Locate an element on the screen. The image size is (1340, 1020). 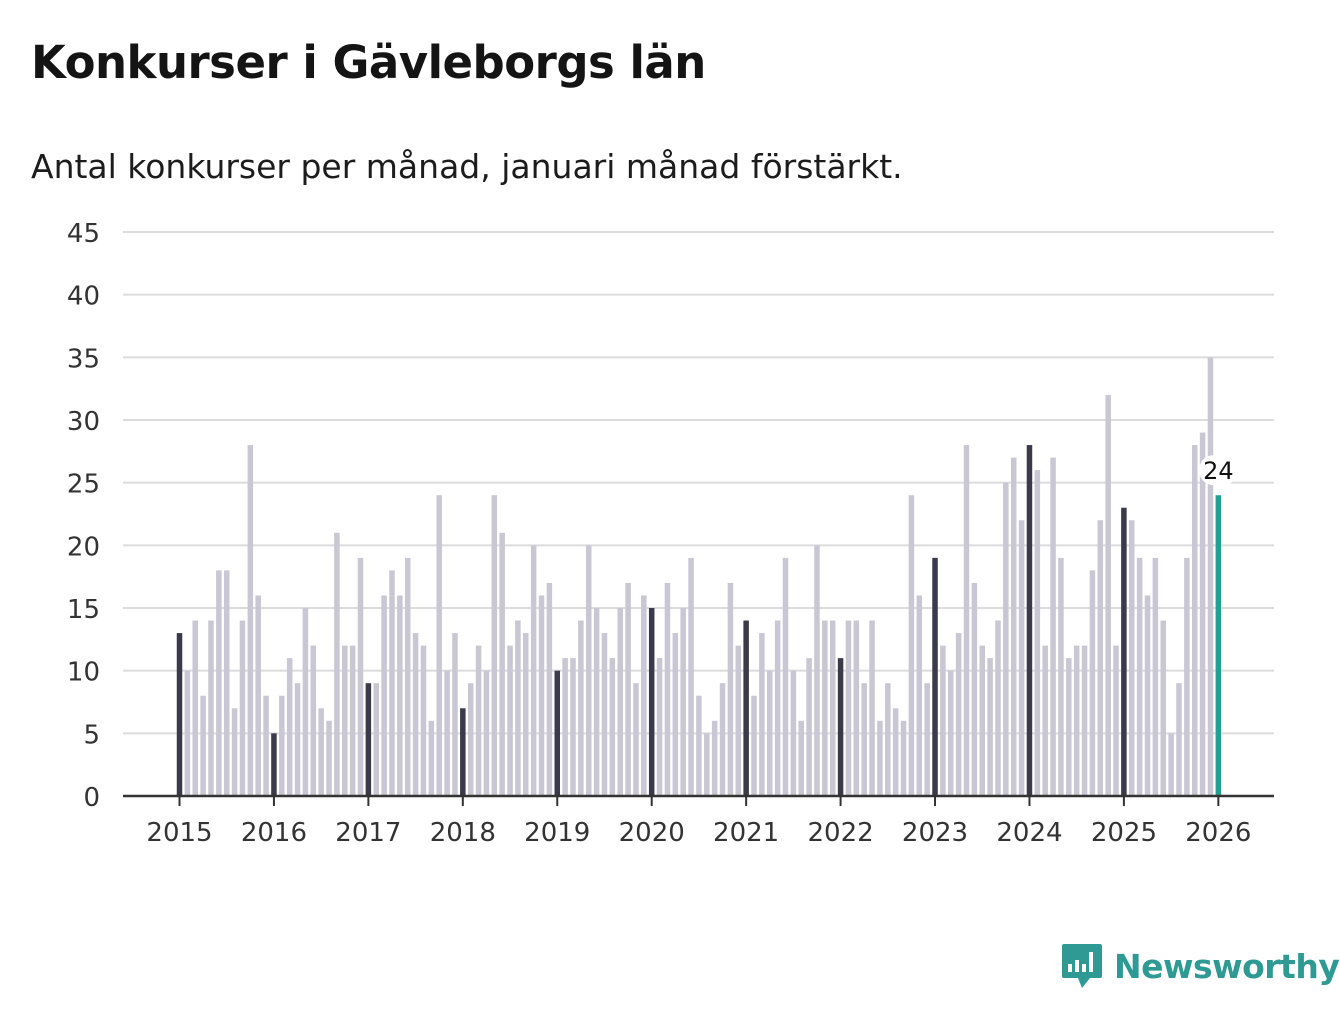
bar-latest is located at coordinates (1218, 645).